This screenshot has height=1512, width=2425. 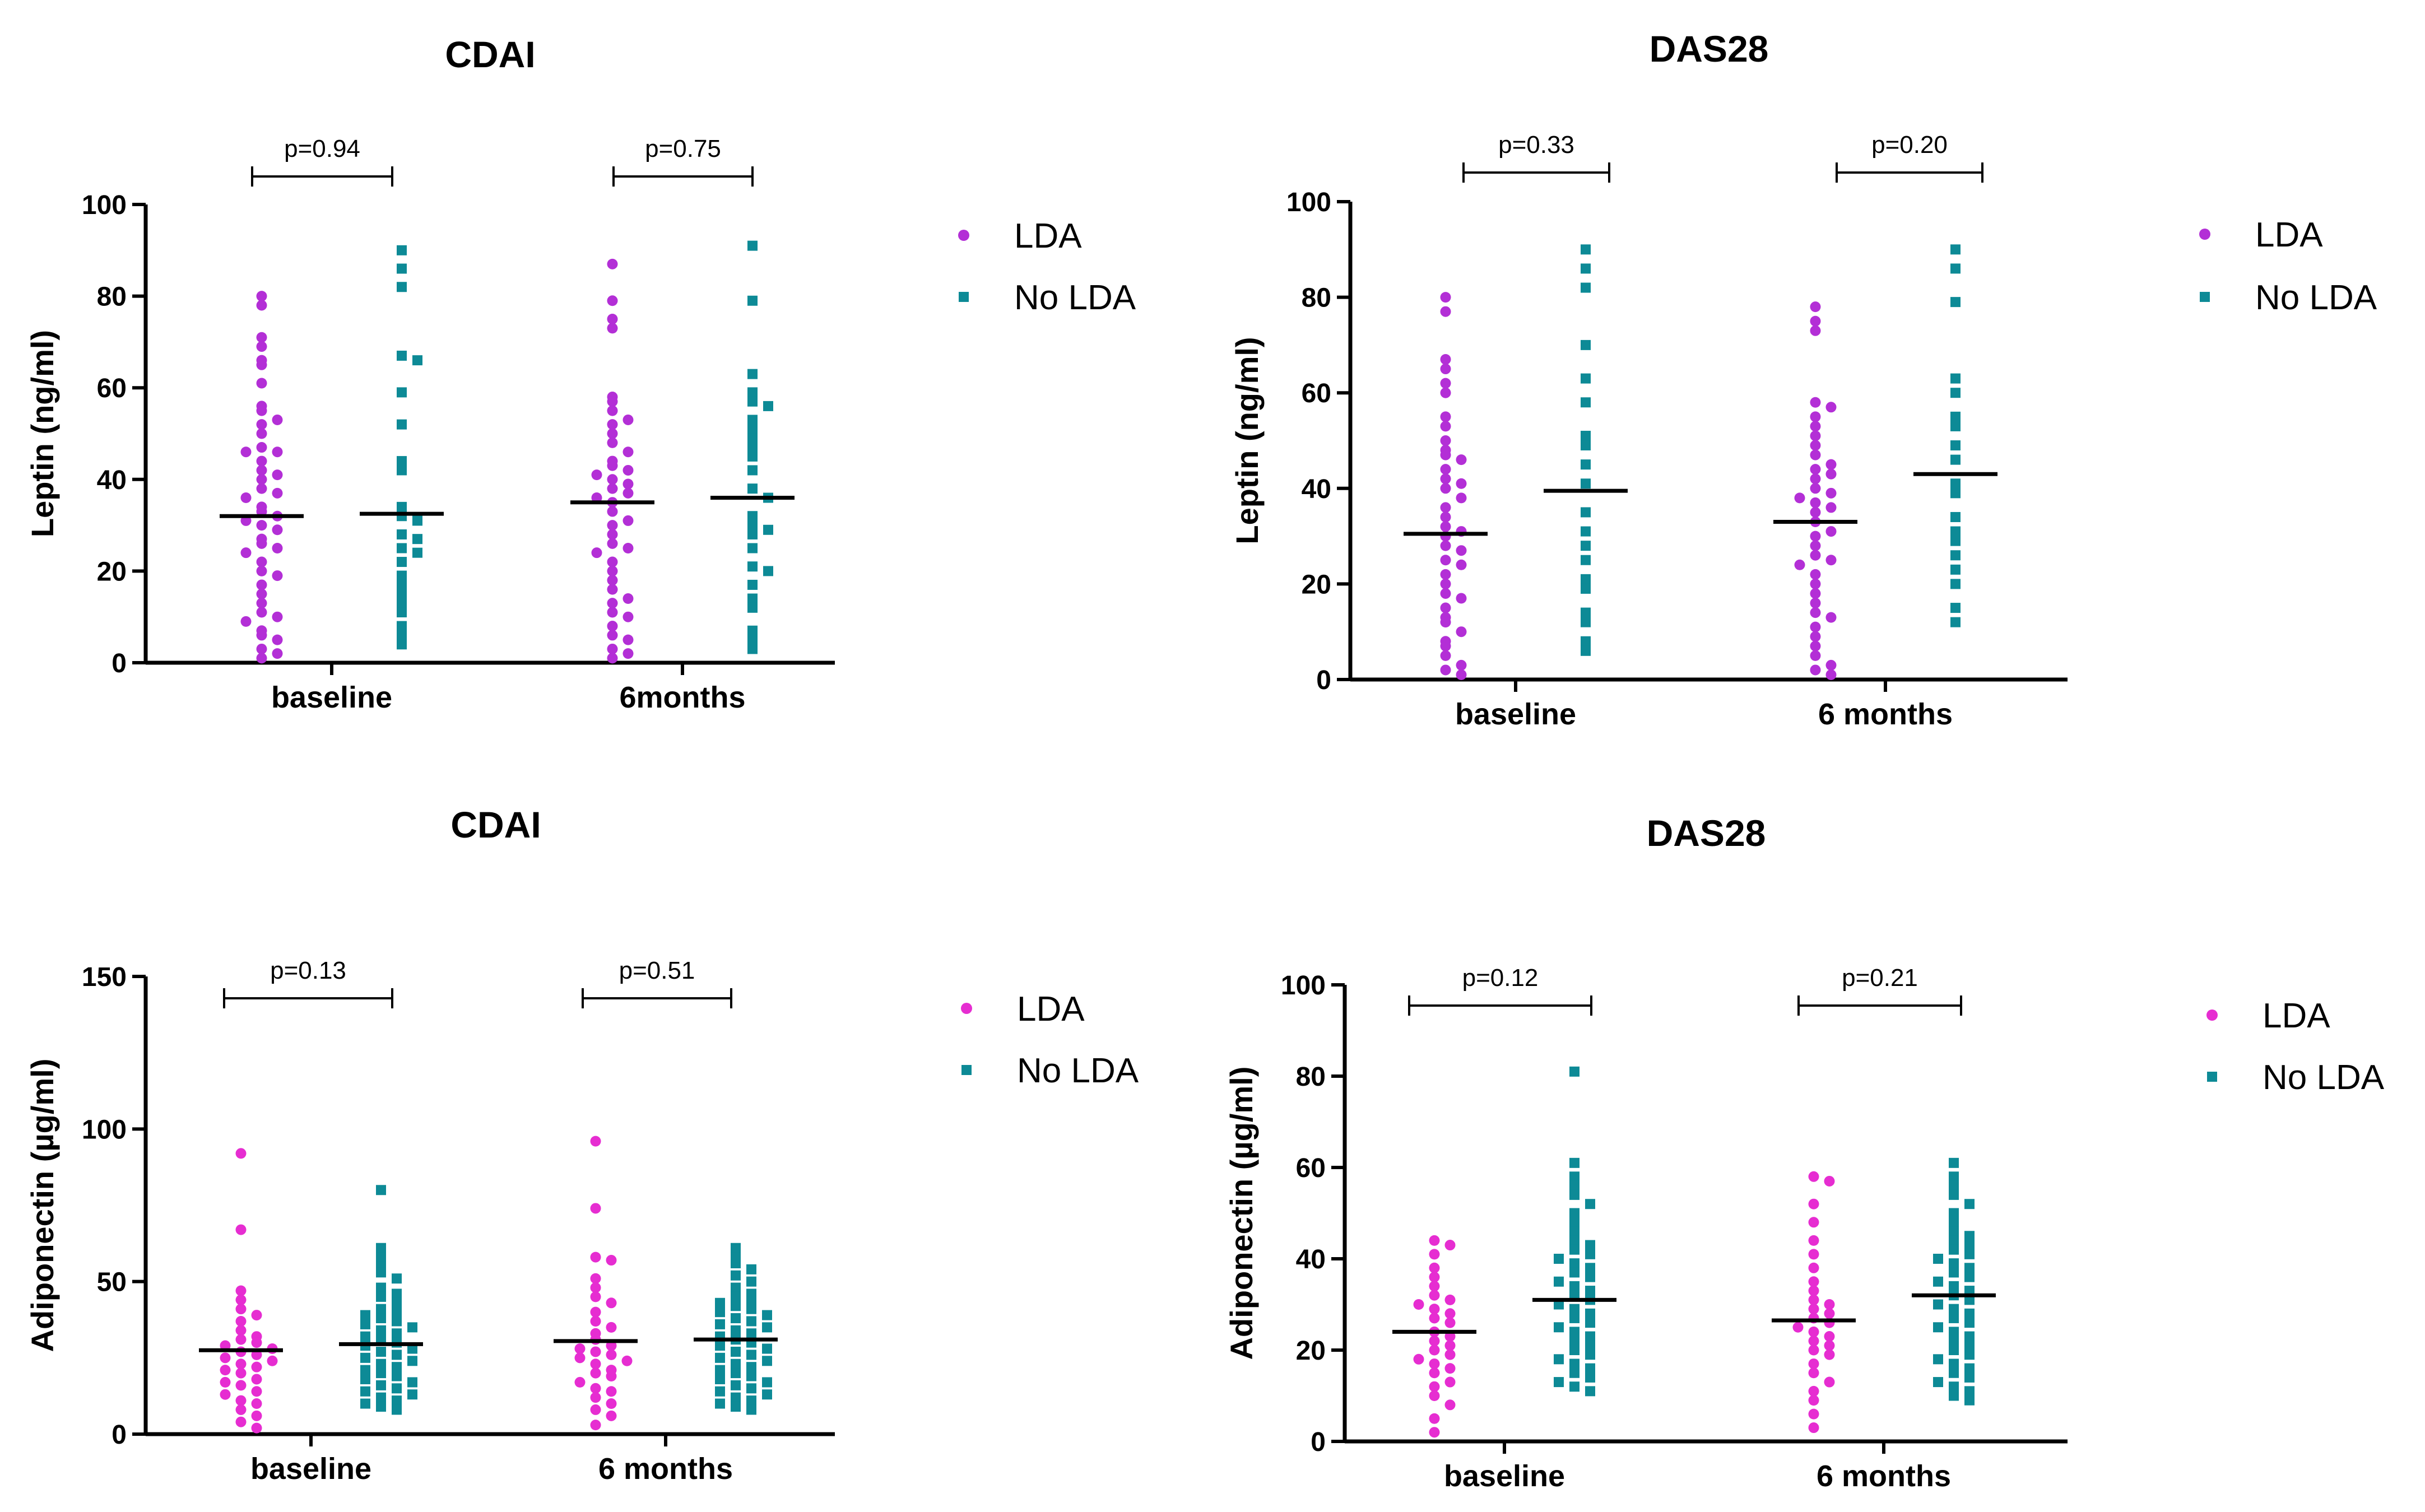 I want to click on y-axis-title: Leptin (ng/ml), so click(x=1247, y=440).